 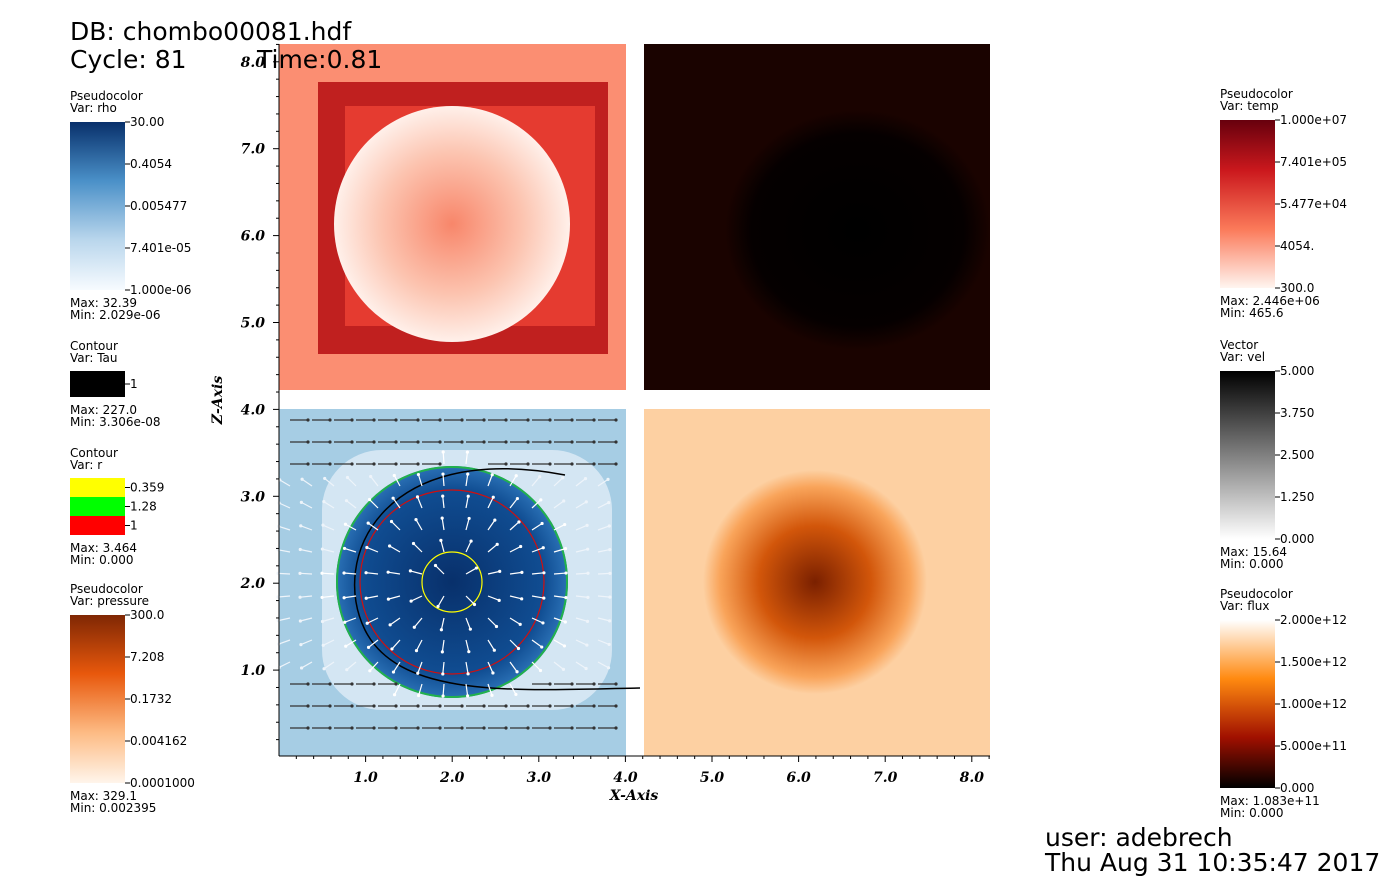 What do you see at coordinates (452, 778) in the screenshot?
I see `x-tick-label: 2.0` at bounding box center [452, 778].